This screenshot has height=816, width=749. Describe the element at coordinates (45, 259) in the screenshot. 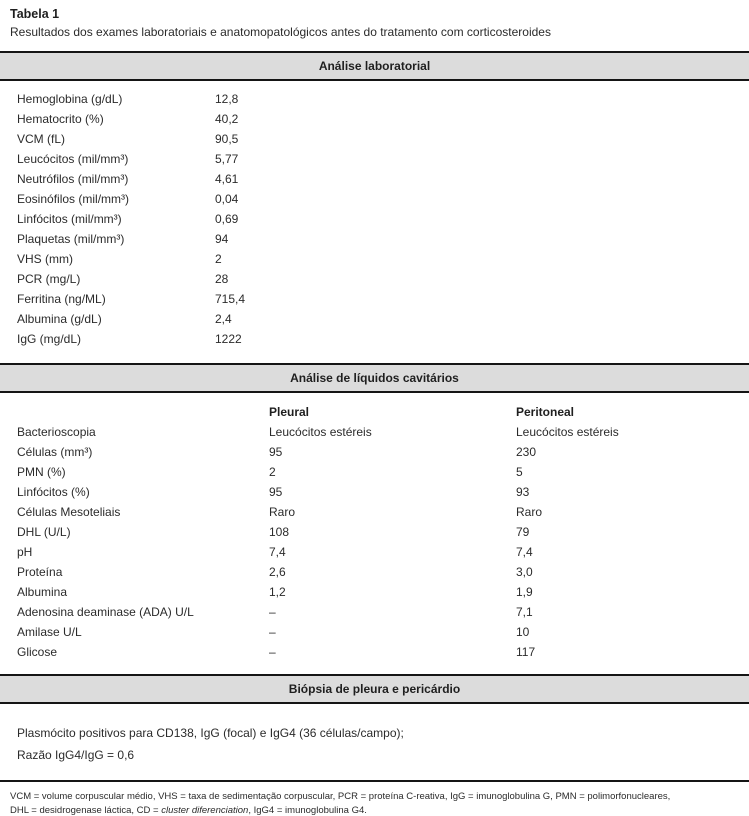

I see `row-label: VHS (mm)` at that location.